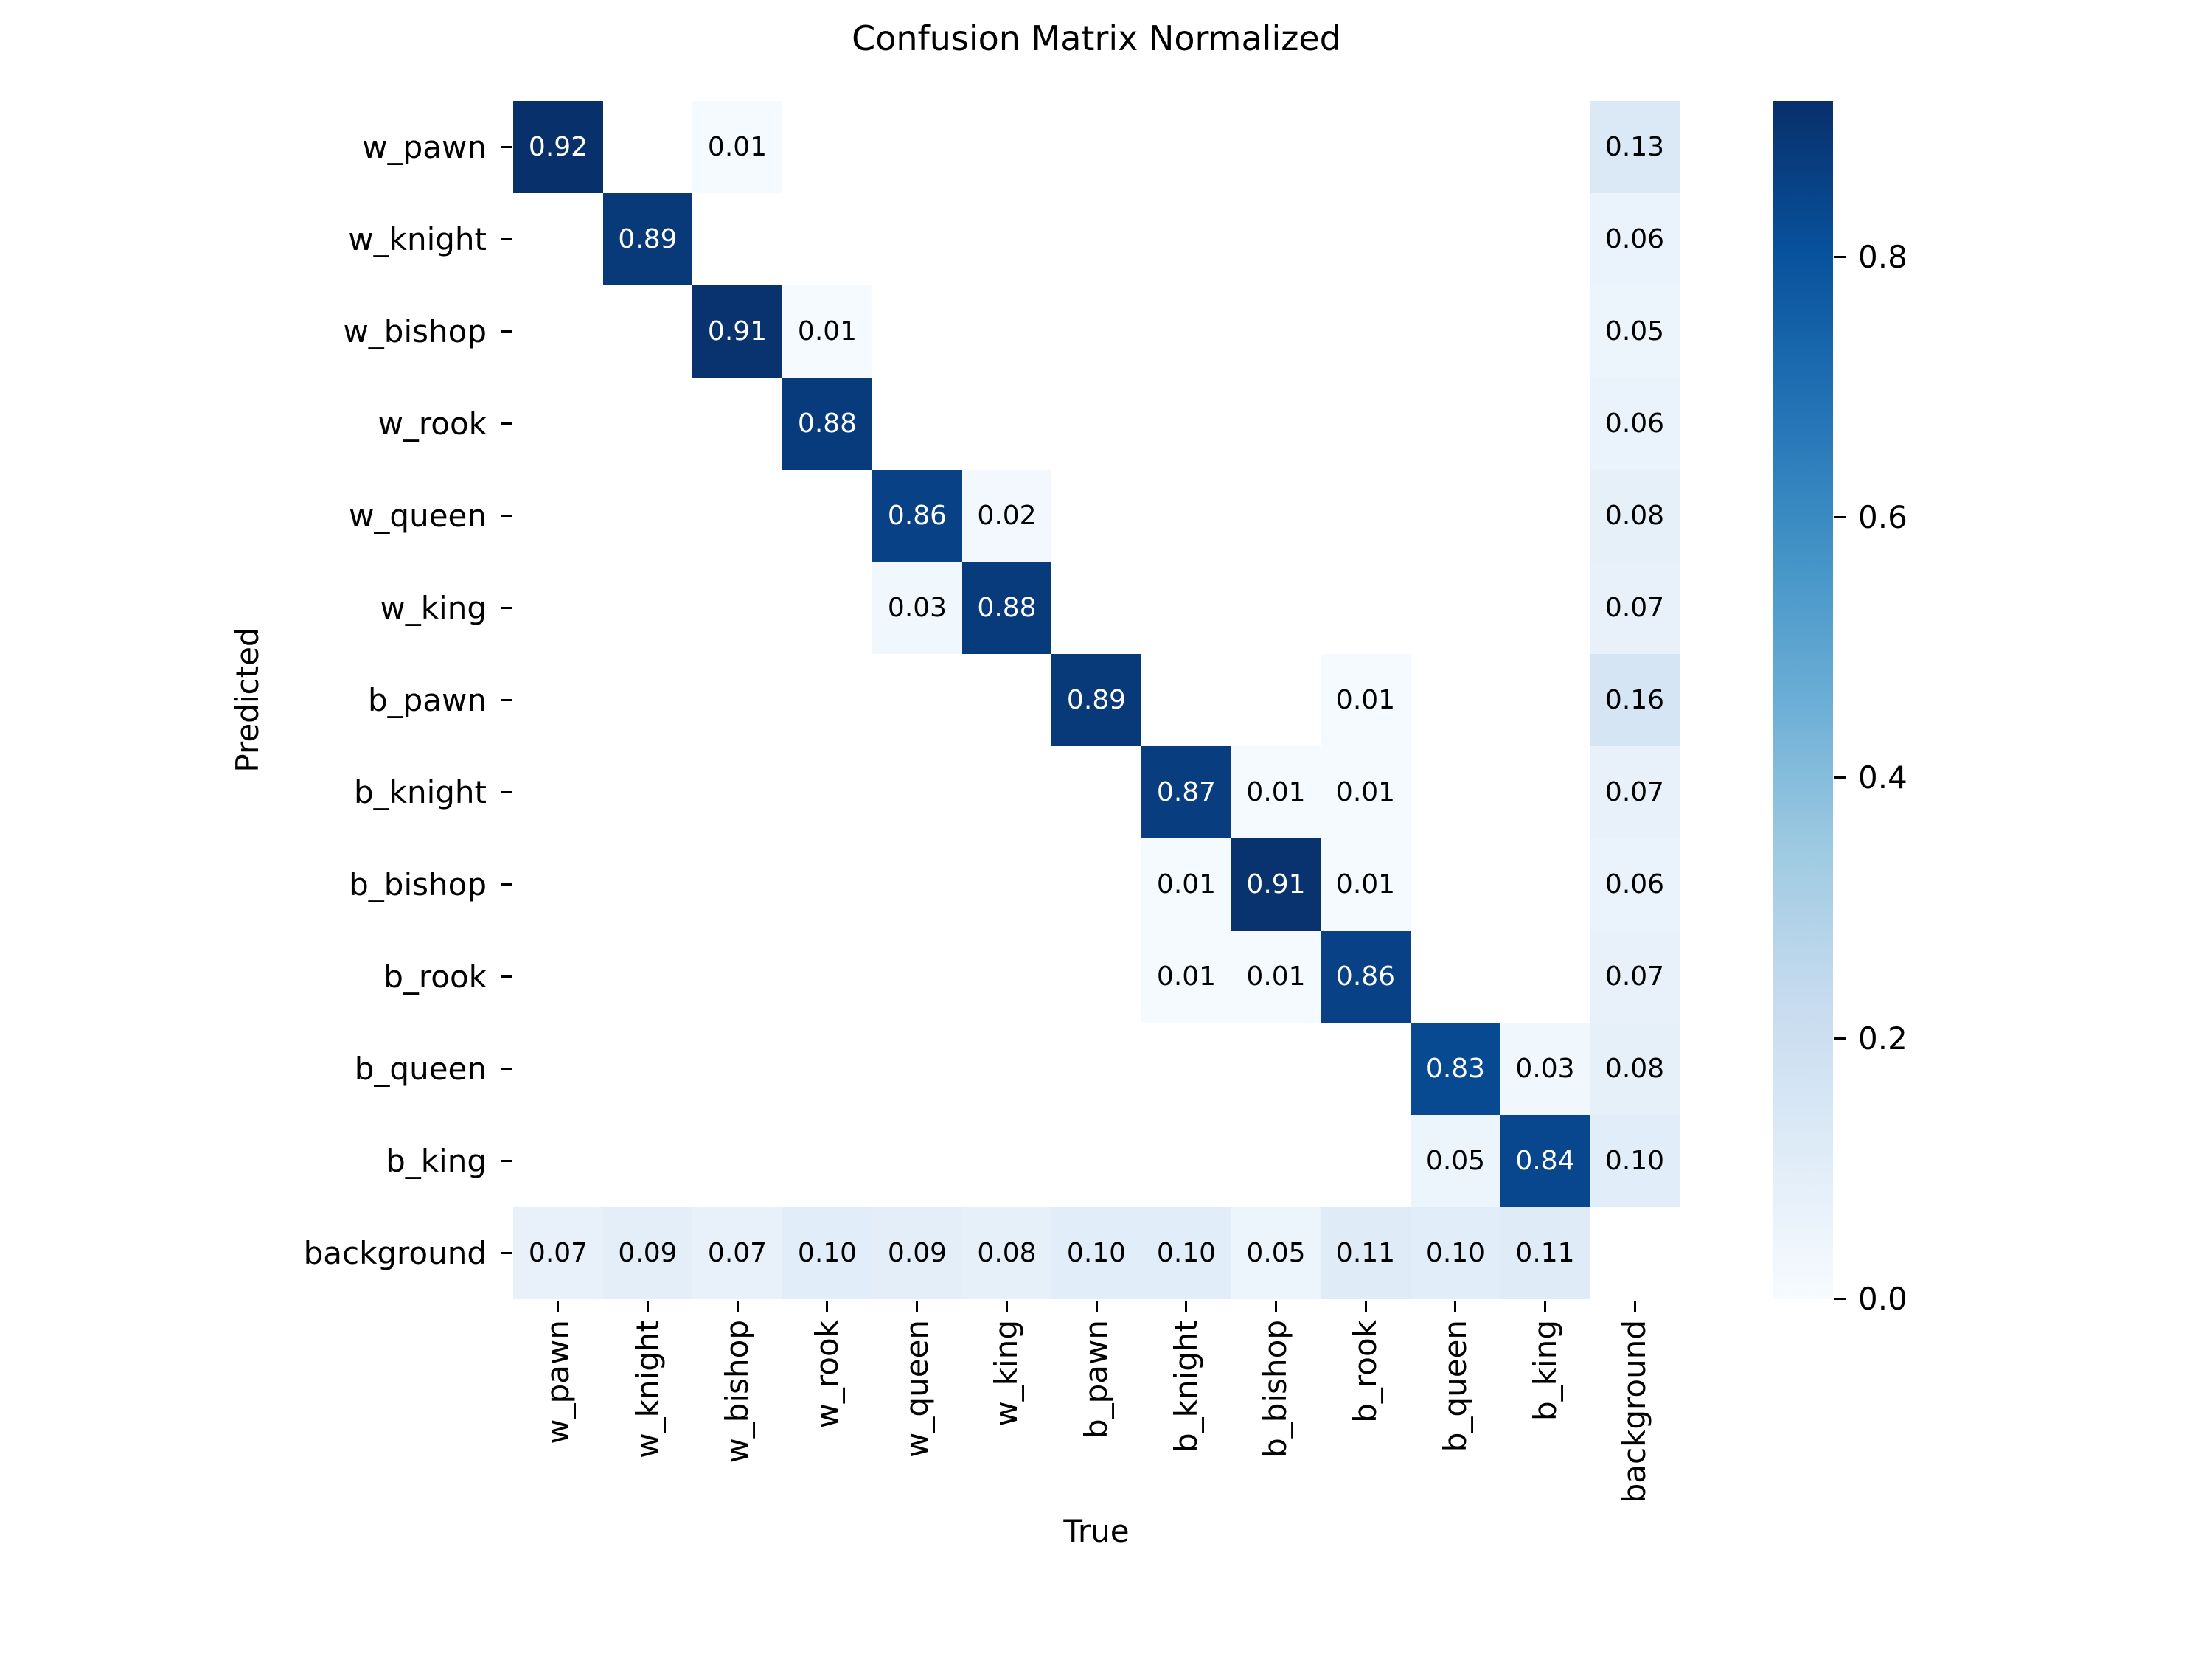  I want to click on heatmap-cell: 0.87, so click(1186, 792).